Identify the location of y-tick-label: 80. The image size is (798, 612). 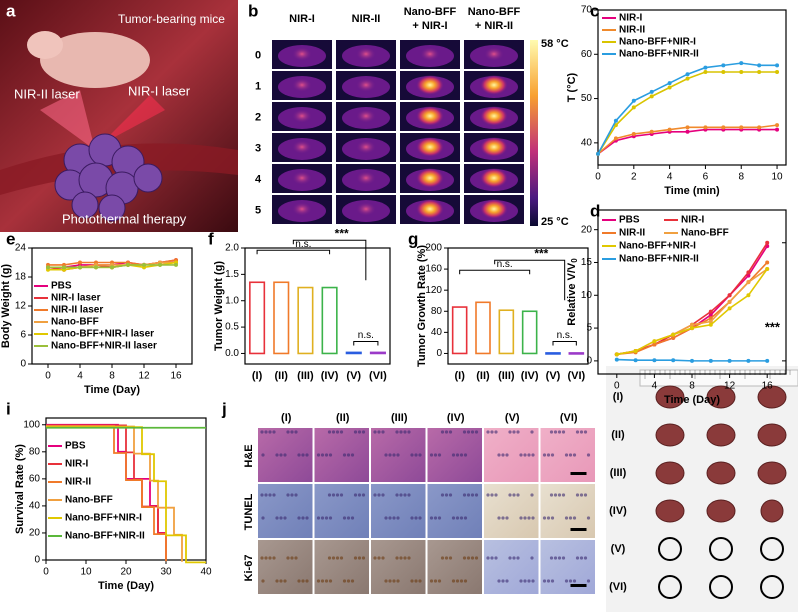
(437, 311).